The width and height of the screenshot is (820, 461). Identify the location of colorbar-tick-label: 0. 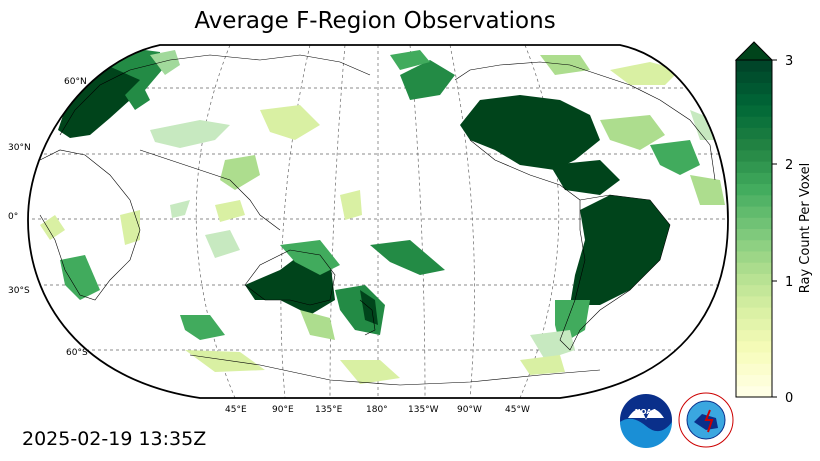
(789, 398).